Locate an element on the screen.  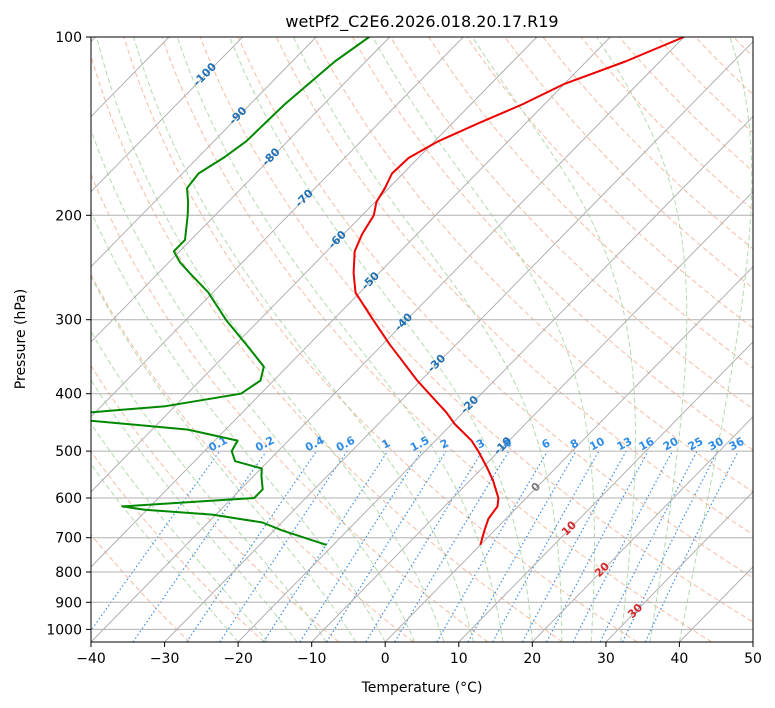
mixing-ratio-label: 6 is located at coordinates (546, 443).